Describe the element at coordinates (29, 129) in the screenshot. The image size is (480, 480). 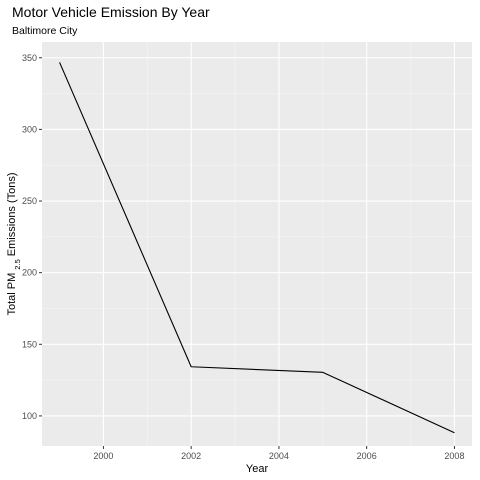
I see `y-tick-label: 300` at that location.